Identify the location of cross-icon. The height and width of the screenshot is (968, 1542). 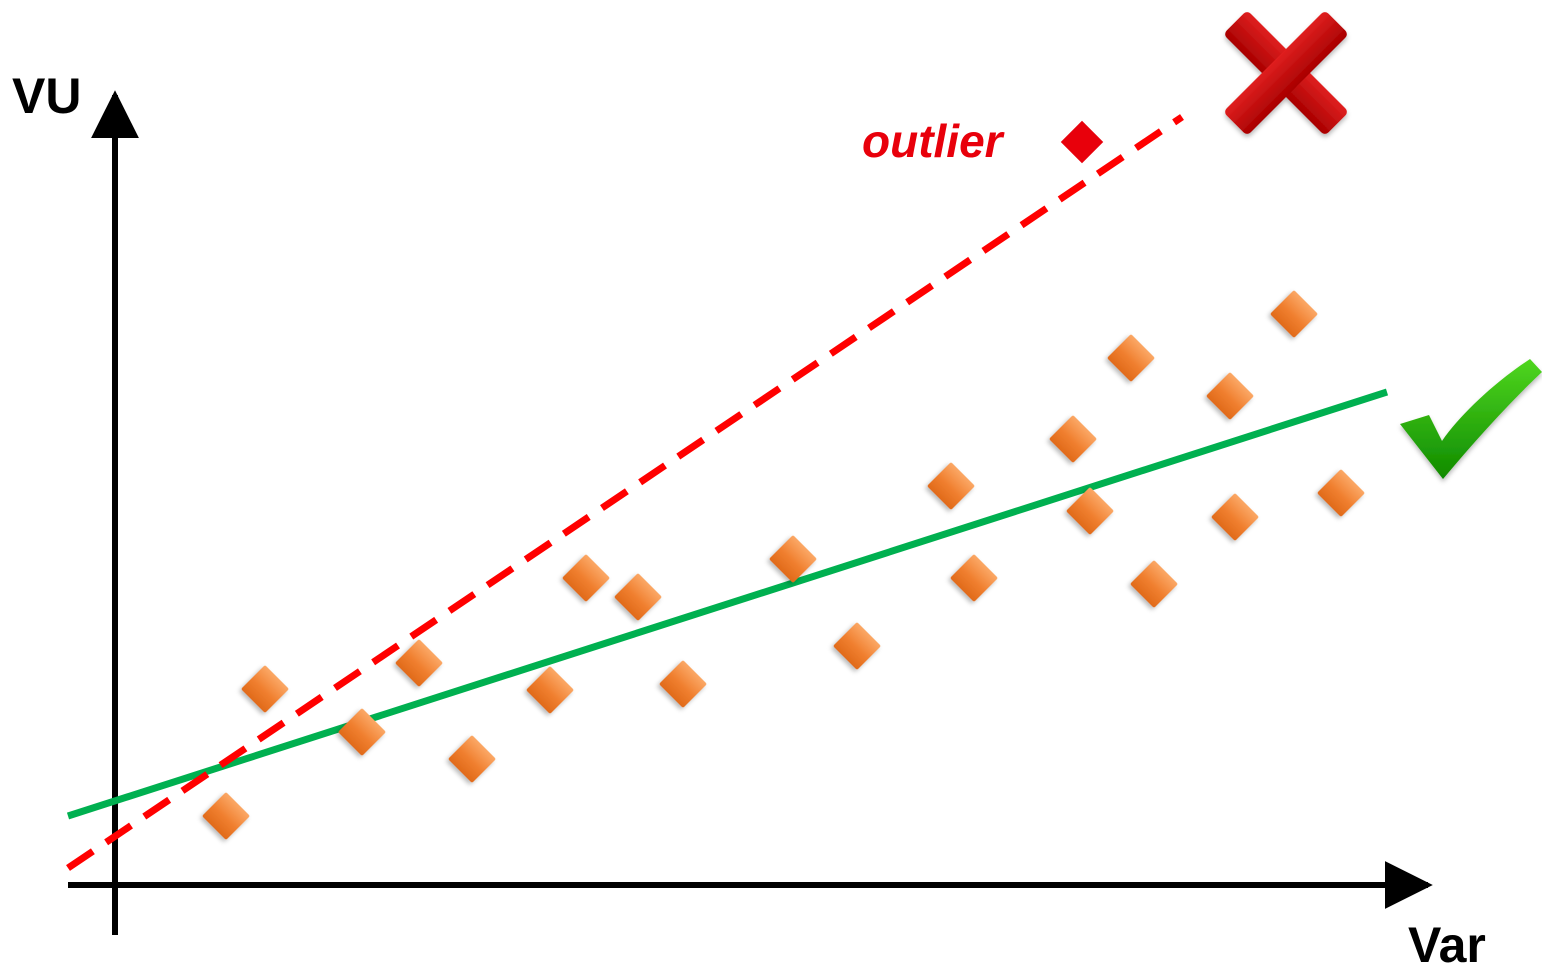
(1286, 73).